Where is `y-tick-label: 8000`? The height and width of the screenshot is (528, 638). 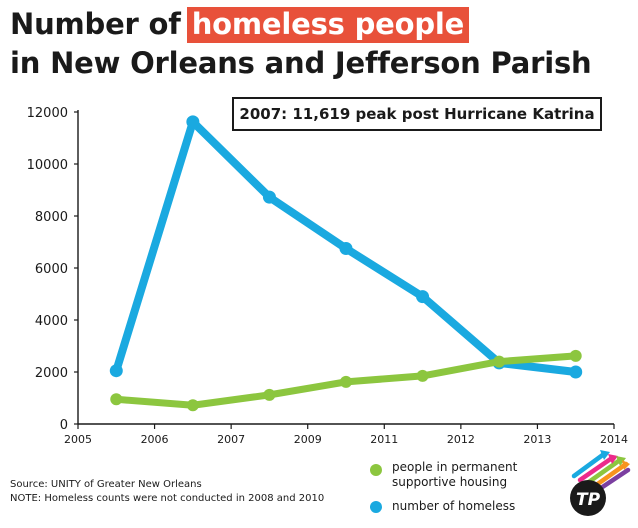
y-tick-label: 8000 is located at coordinates (51, 217).